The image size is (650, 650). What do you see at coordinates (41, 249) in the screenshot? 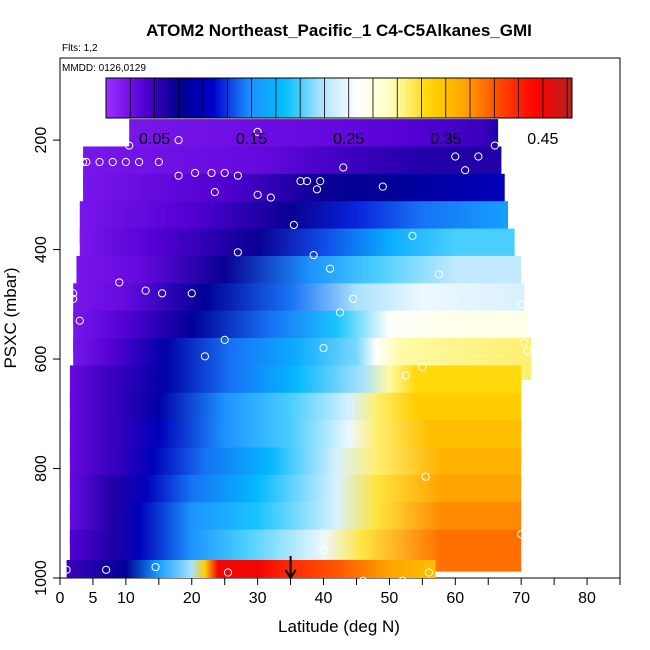
I see `y-tick-label: 400` at bounding box center [41, 249].